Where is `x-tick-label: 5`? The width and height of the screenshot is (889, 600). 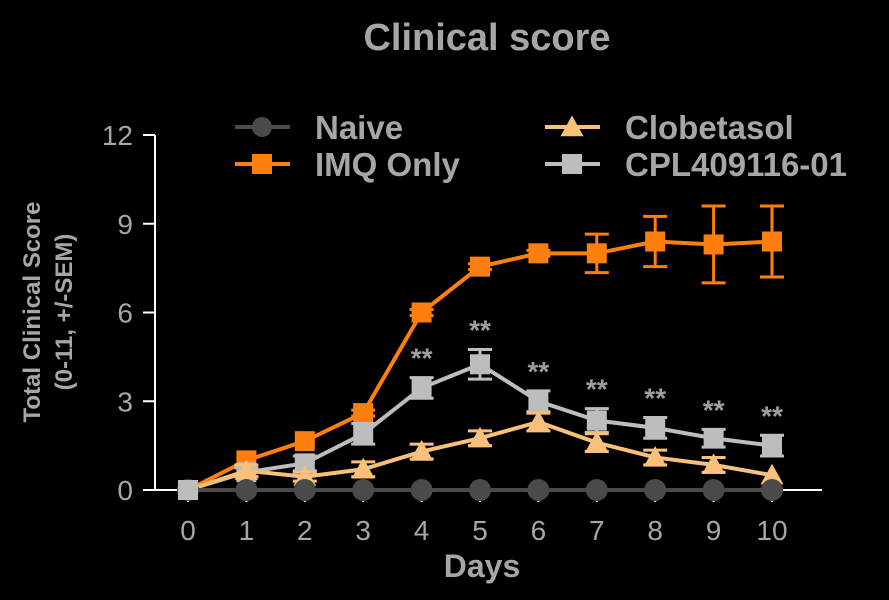 x-tick-label: 5 is located at coordinates (480, 530).